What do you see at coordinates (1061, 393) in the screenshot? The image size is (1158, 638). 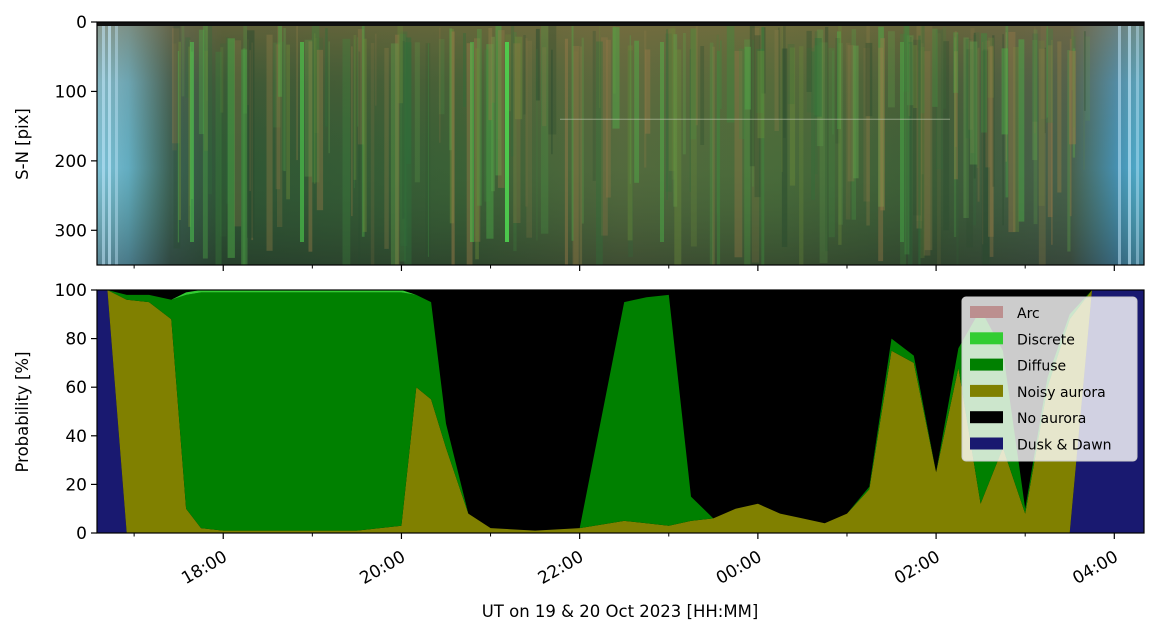 I see `legend-label: Noisy aurora` at bounding box center [1061, 393].